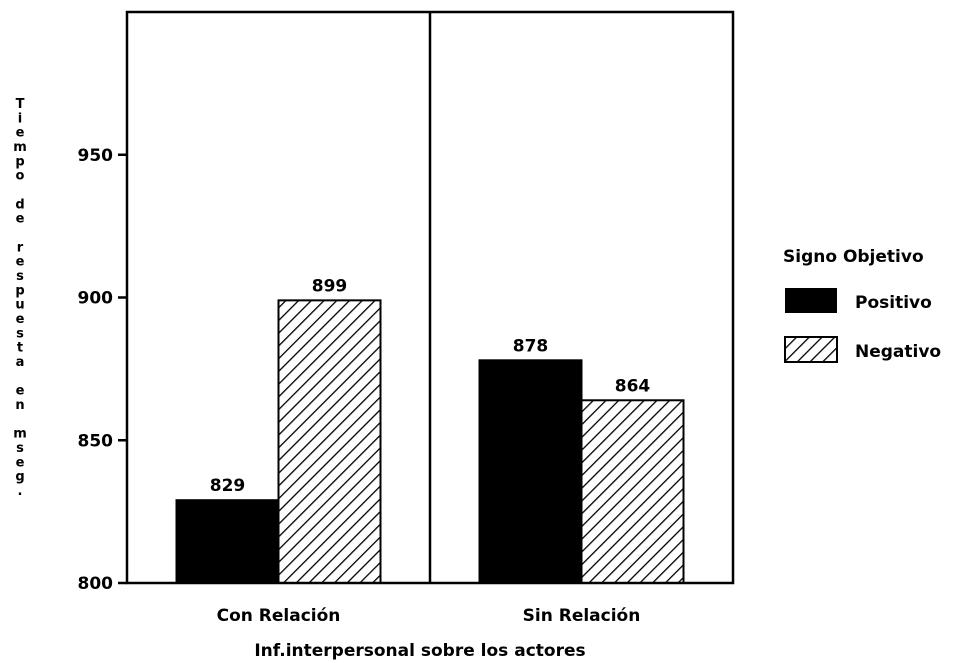 This screenshot has width=979, height=663. Describe the element at coordinates (330, 286) in the screenshot. I see `data-label-negativo-0: 899` at that location.